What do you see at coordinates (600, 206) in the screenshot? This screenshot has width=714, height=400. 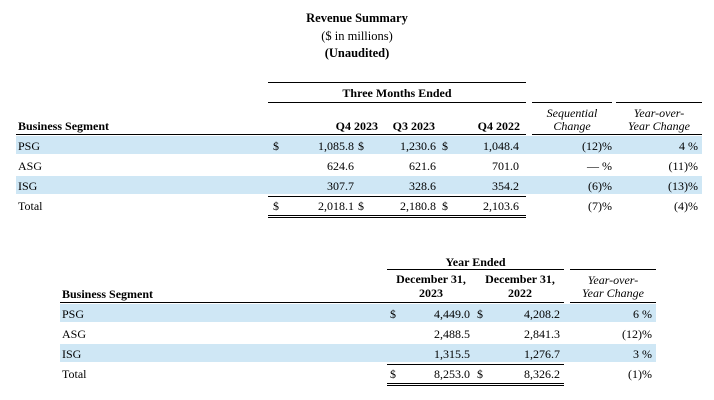 I see `value-seq-change: (7)%` at bounding box center [600, 206].